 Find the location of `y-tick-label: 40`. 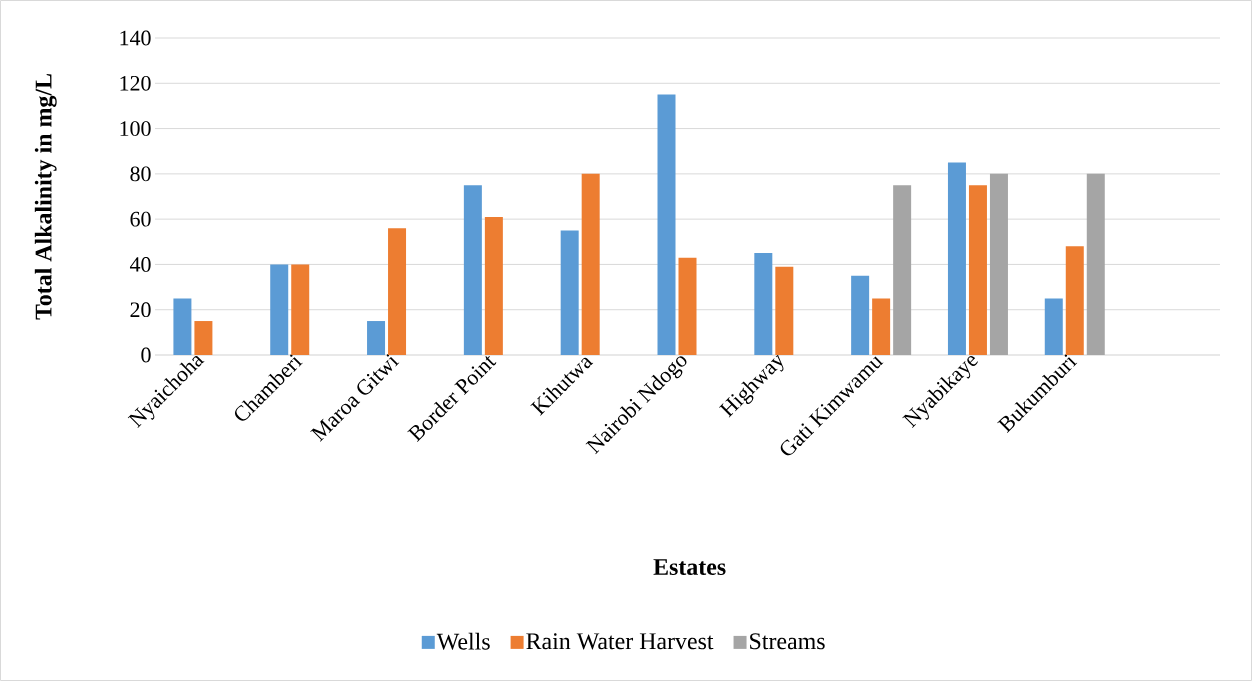

y-tick-label: 40 is located at coordinates (140, 264).